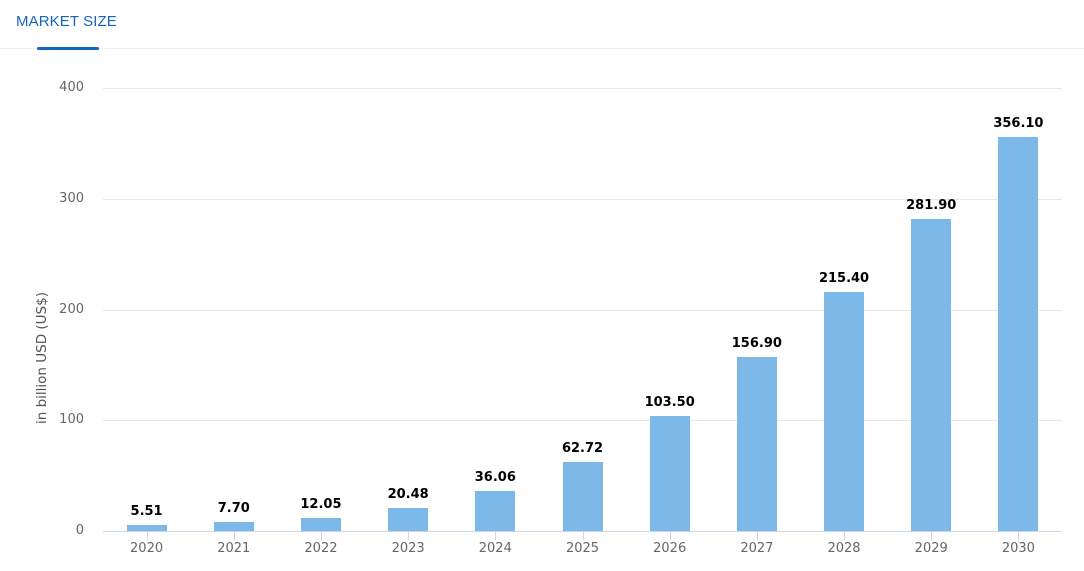 This screenshot has width=1084, height=571. Describe the element at coordinates (146, 527) in the screenshot. I see `bar-2020` at that location.